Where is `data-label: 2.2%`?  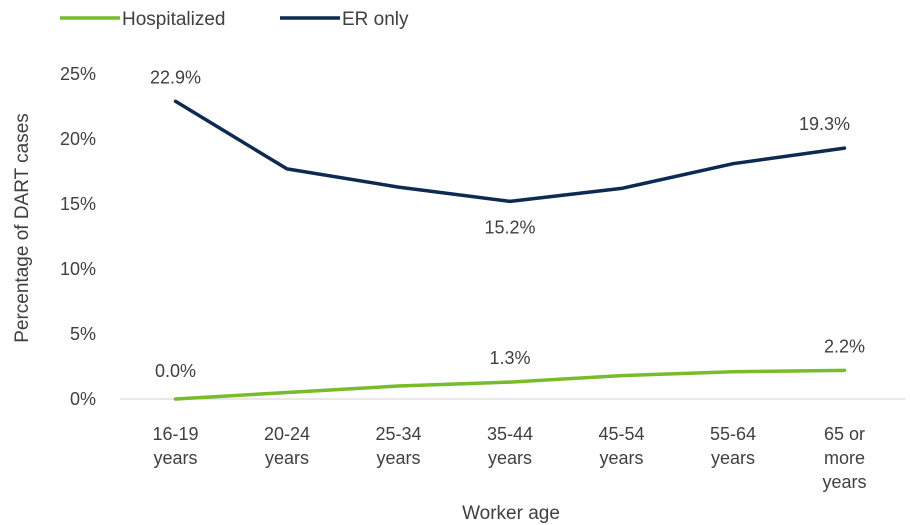 data-label: 2.2% is located at coordinates (844, 346).